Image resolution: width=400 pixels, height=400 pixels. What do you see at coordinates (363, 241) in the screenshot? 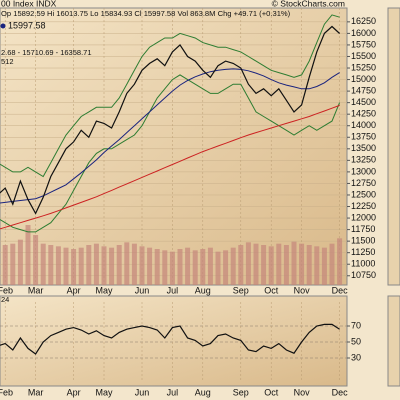
I see `y-tick-label: 11500` at bounding box center [363, 241].